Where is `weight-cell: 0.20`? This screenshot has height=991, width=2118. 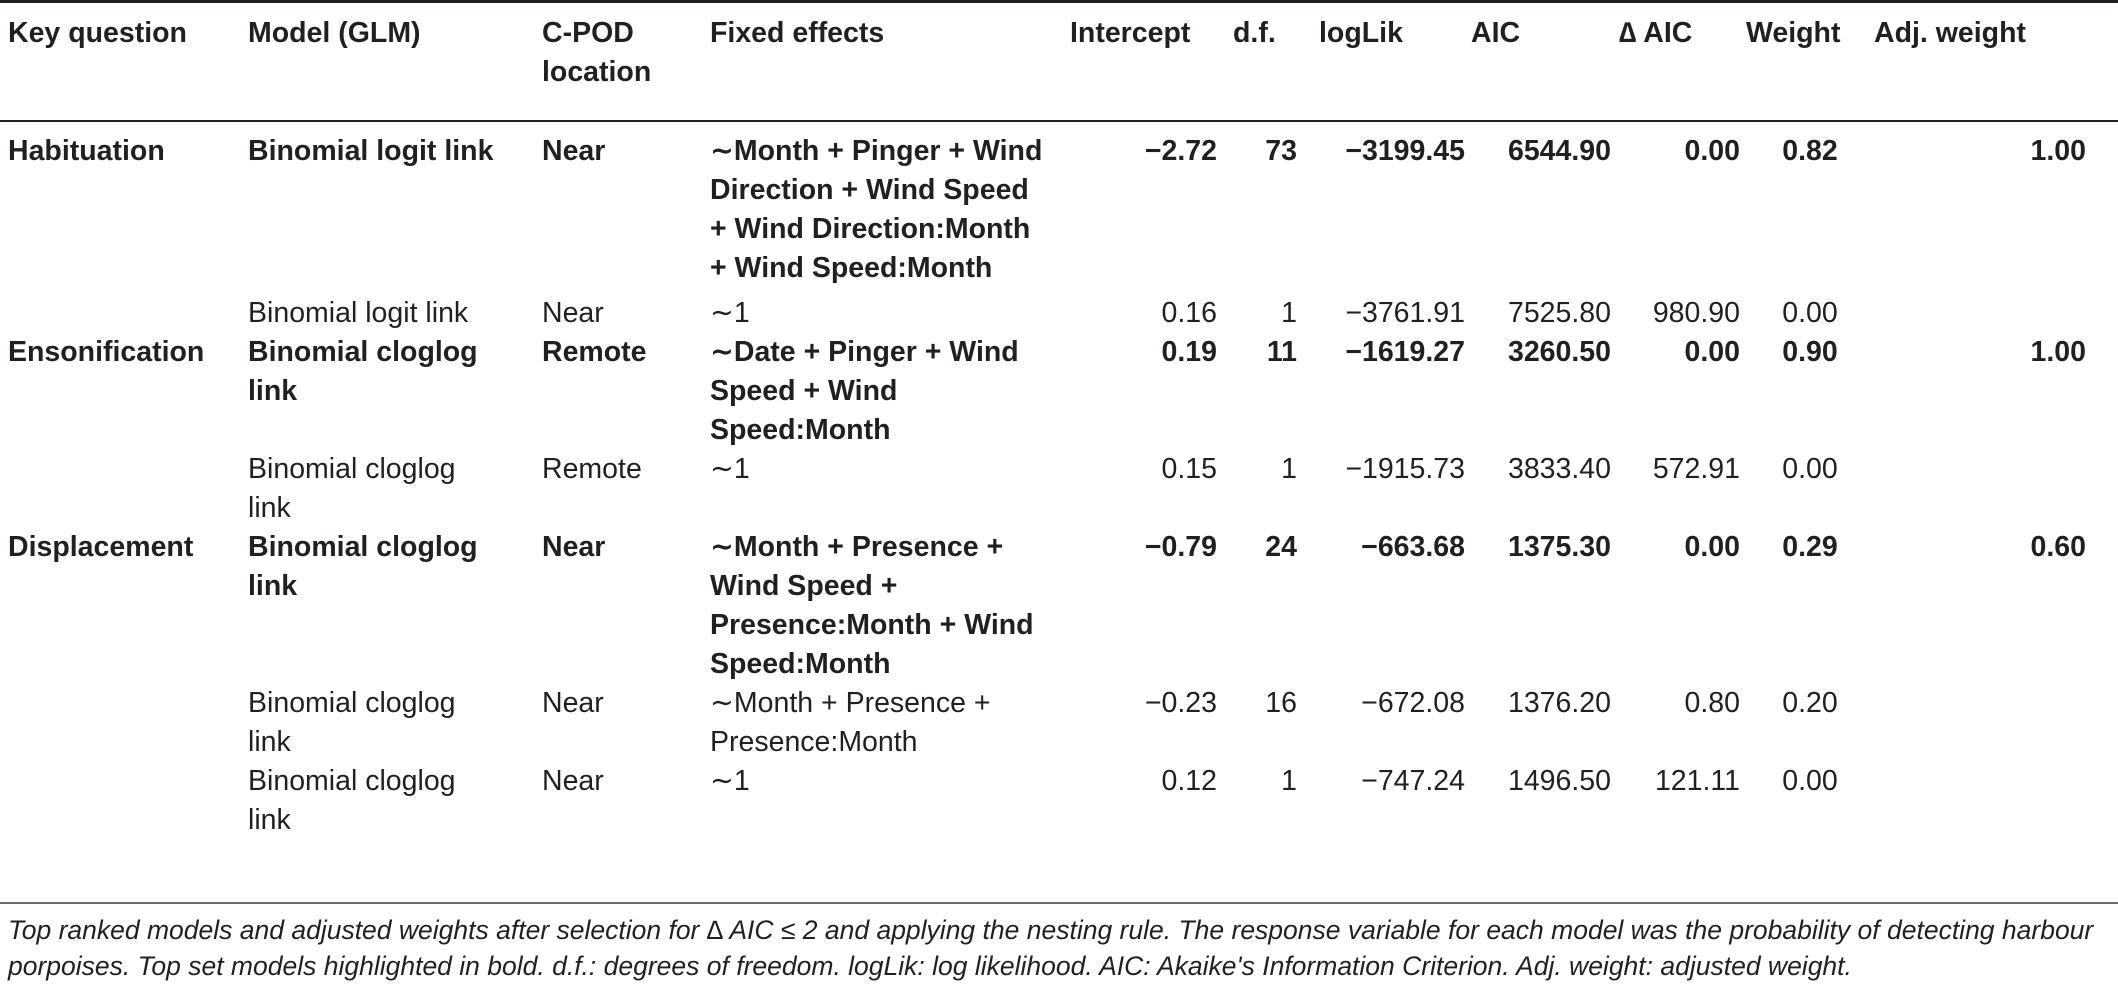
weight-cell: 0.20 is located at coordinates (1810, 703).